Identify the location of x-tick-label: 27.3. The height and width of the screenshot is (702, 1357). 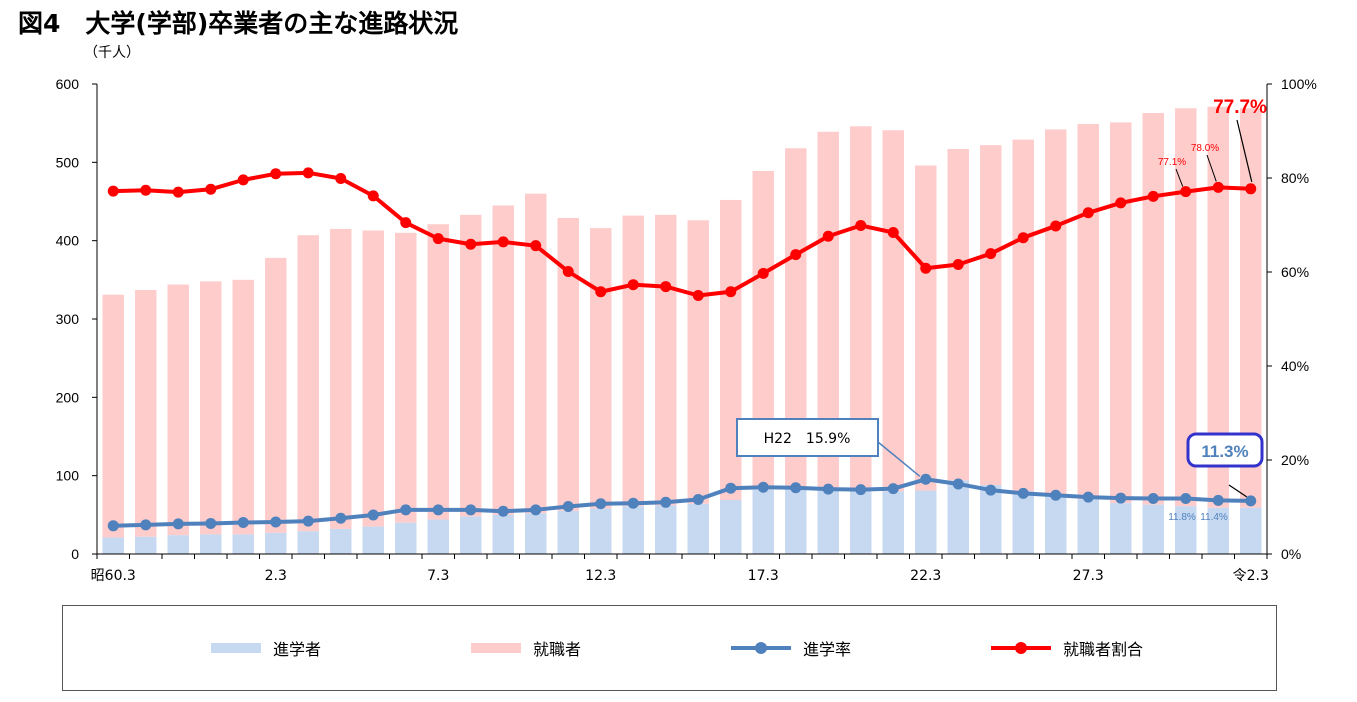
(1088, 576).